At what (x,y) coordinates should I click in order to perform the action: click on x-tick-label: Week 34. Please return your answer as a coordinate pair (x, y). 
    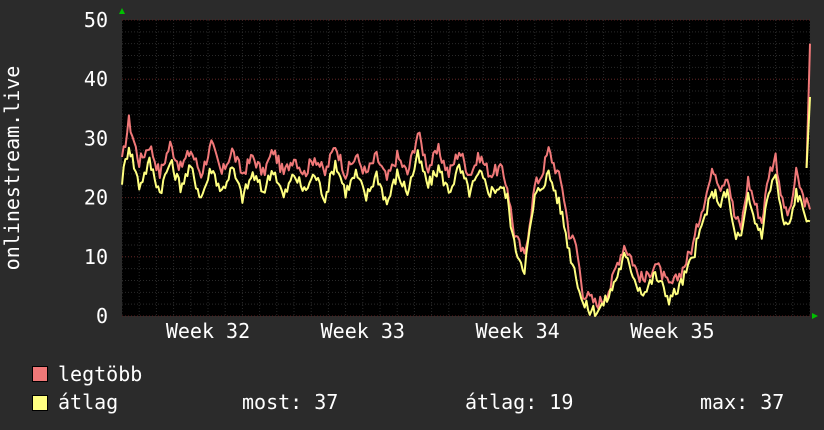
    Looking at the image, I should click on (517, 331).